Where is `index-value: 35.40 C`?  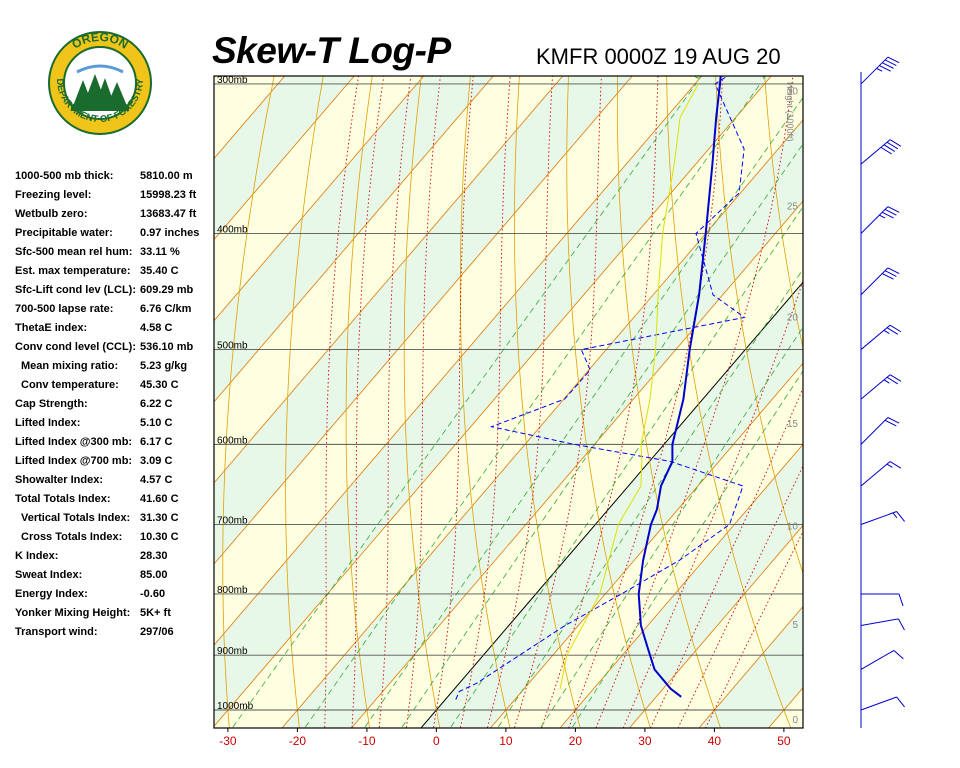
index-value: 35.40 C is located at coordinates (159, 271).